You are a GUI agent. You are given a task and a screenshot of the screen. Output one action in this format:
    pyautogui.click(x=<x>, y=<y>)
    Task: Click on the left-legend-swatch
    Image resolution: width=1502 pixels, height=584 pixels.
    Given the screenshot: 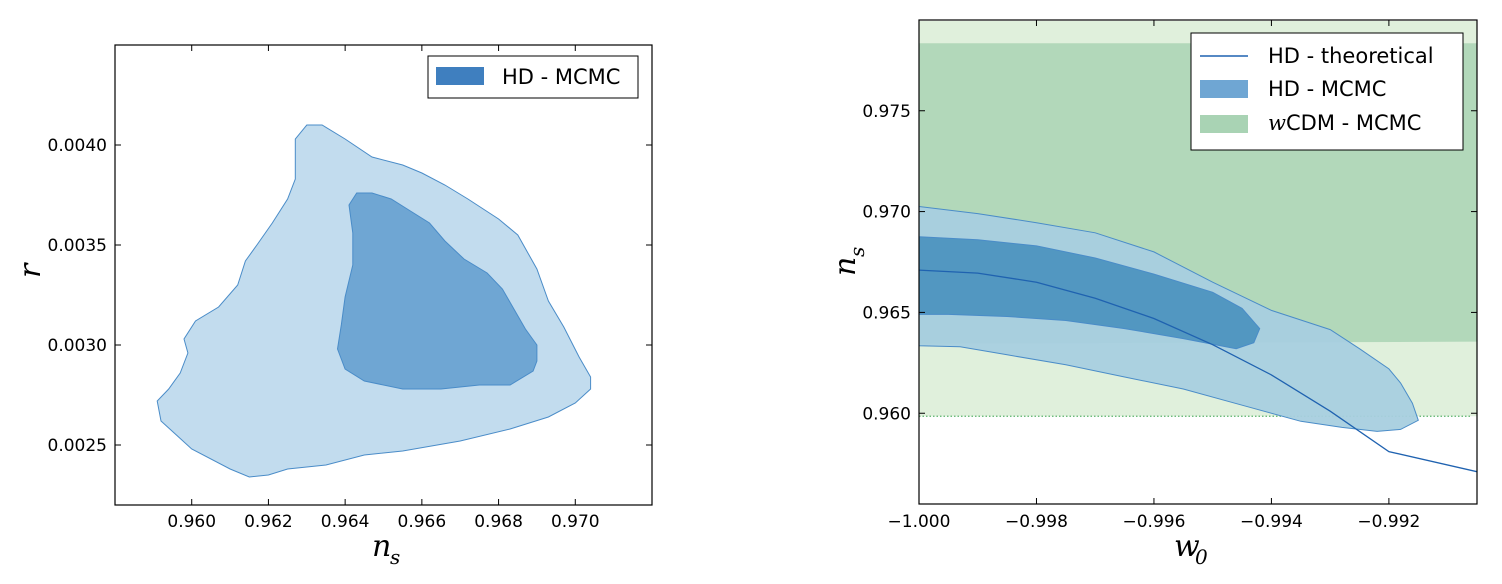 What is the action you would take?
    pyautogui.click(x=460, y=76)
    